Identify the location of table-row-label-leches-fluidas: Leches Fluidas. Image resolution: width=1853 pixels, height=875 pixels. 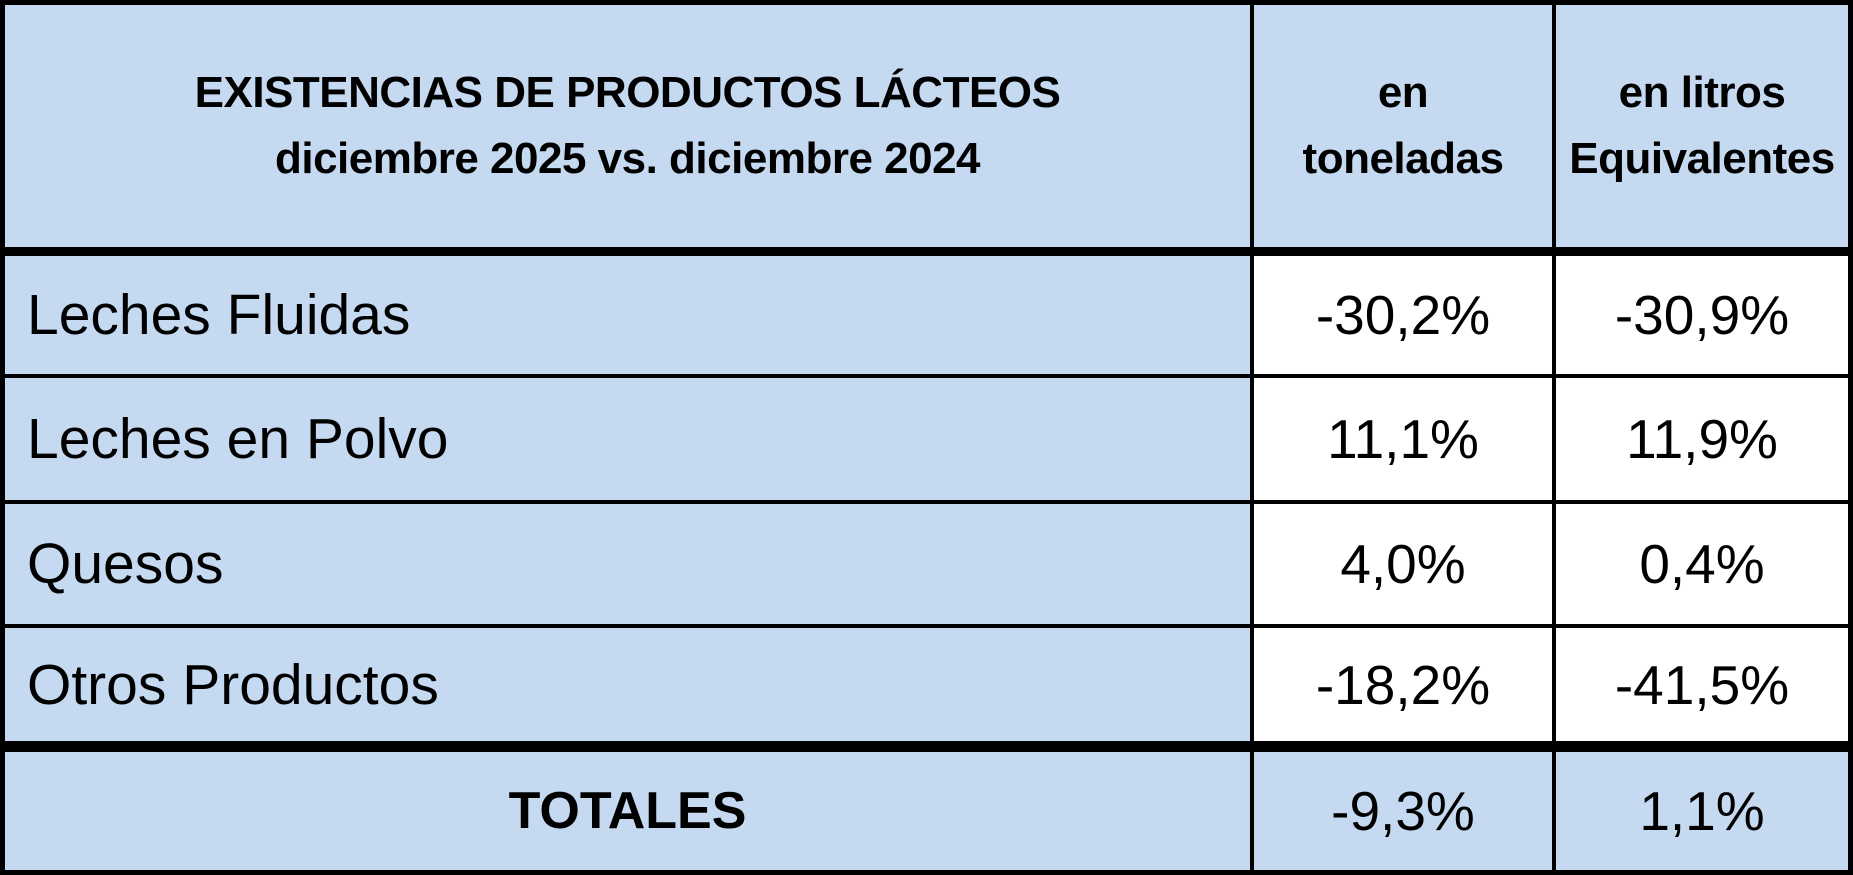
(627, 317).